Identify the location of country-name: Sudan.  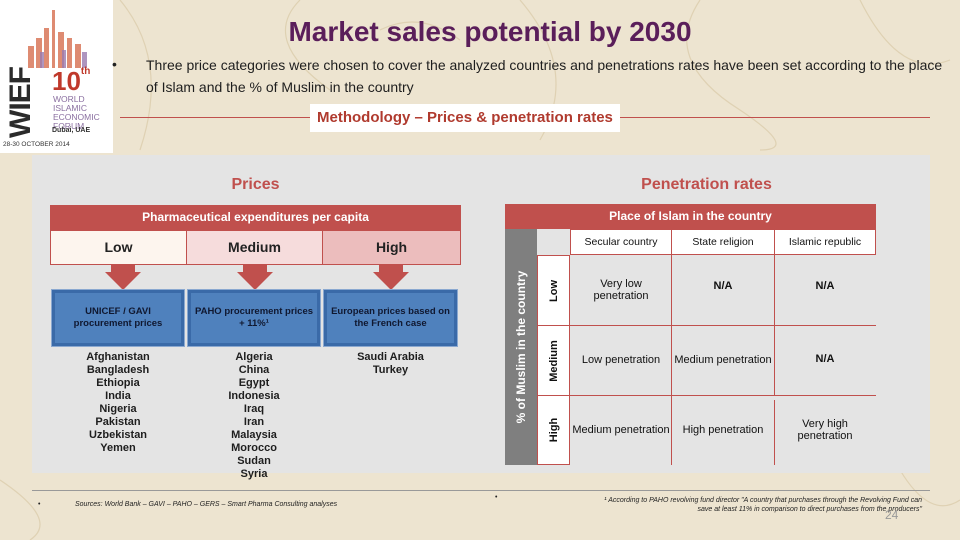
(254, 461).